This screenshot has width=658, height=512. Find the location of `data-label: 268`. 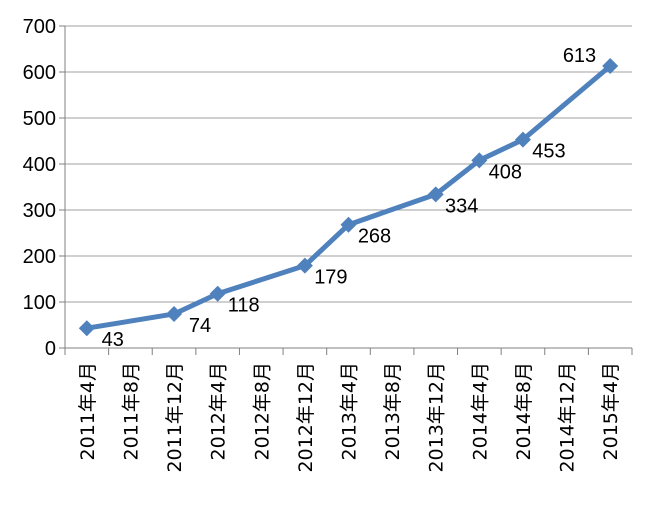

data-label: 268 is located at coordinates (374, 237).